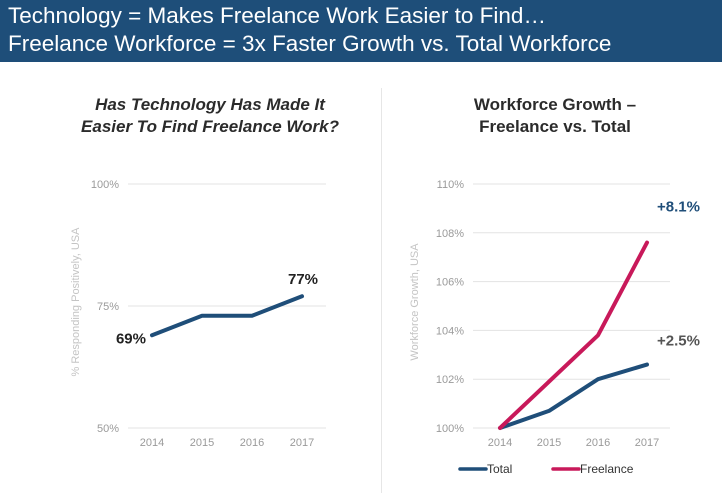  Describe the element at coordinates (108, 429) in the screenshot. I see `y-tick-label: 50%` at that location.